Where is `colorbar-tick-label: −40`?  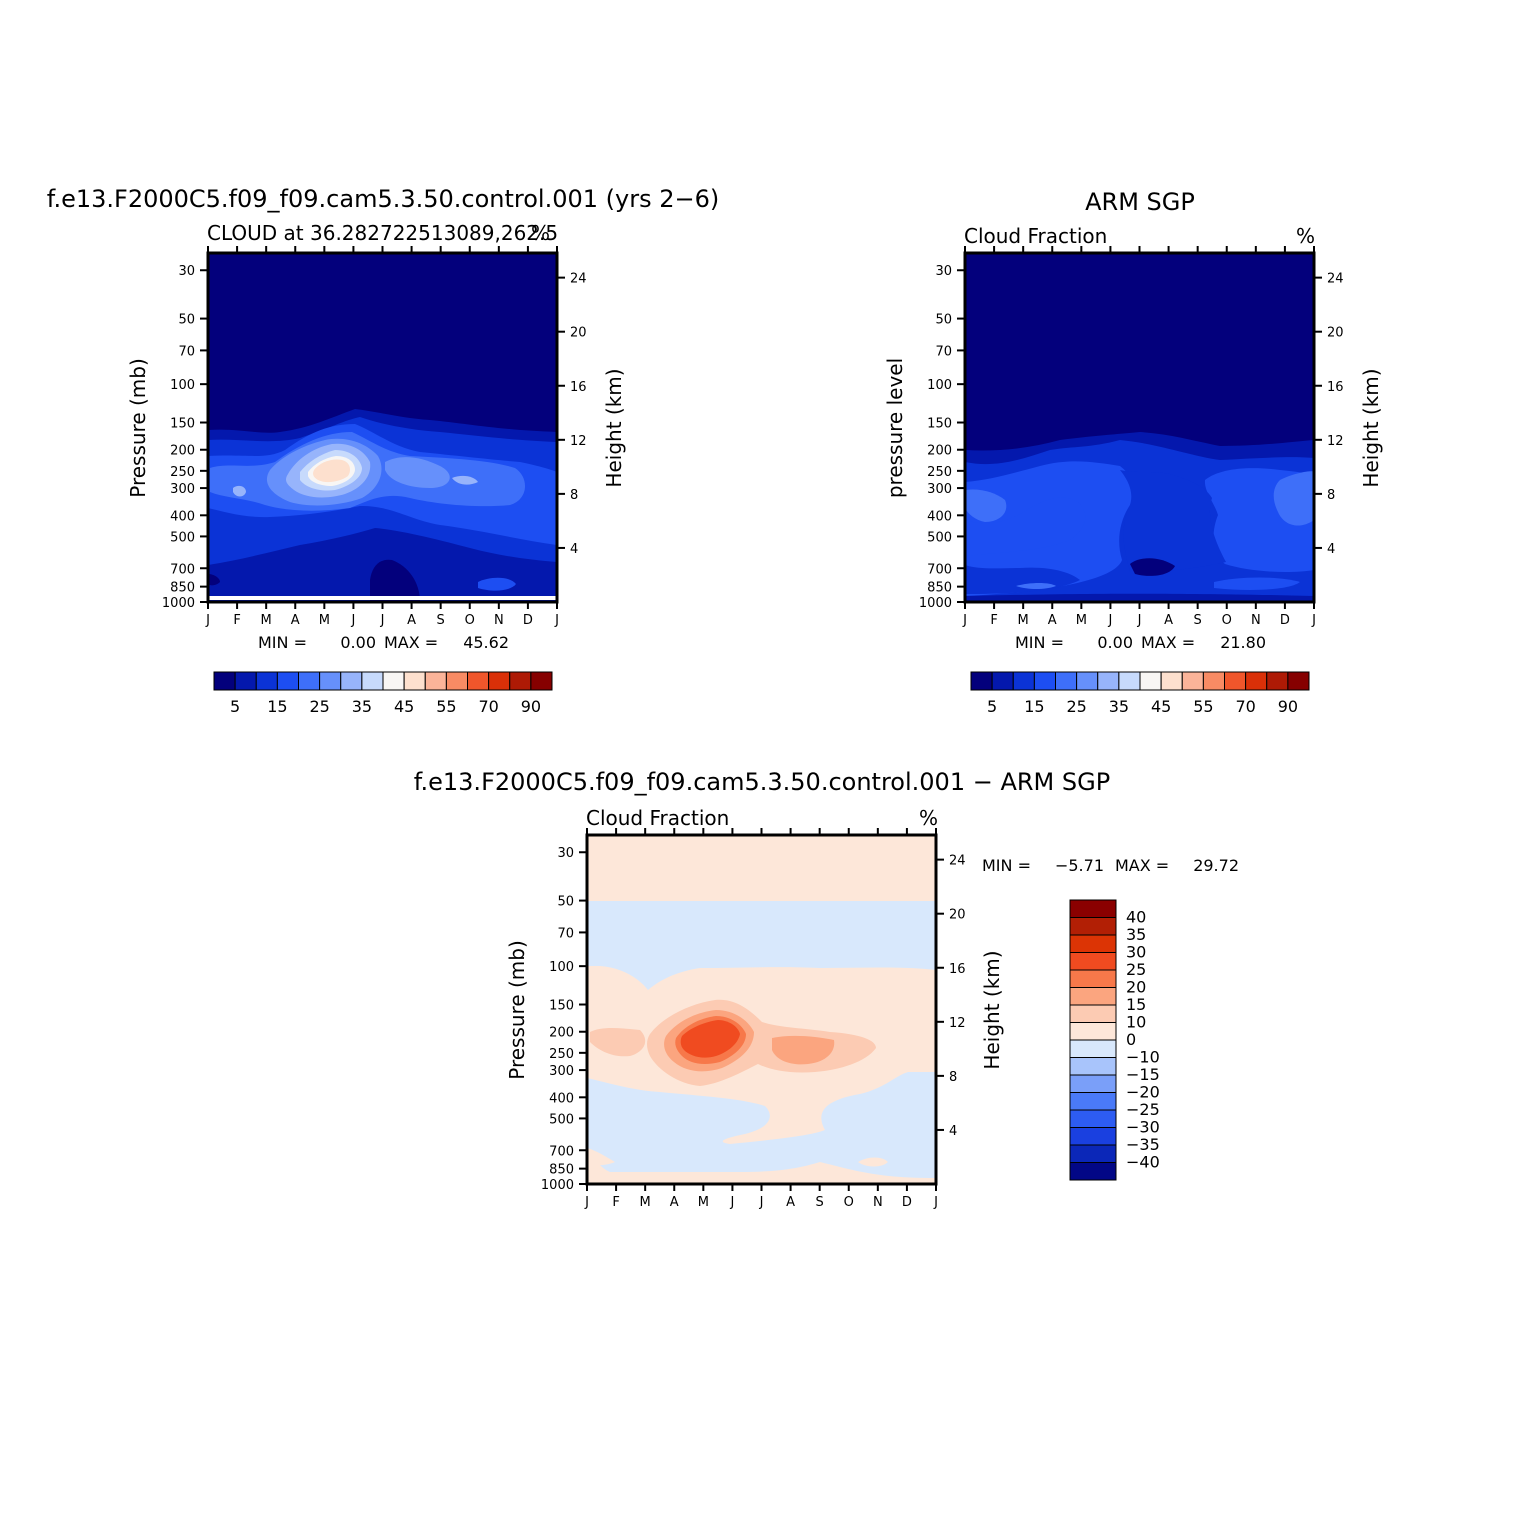 colorbar-tick-label: −40 is located at coordinates (1143, 1162).